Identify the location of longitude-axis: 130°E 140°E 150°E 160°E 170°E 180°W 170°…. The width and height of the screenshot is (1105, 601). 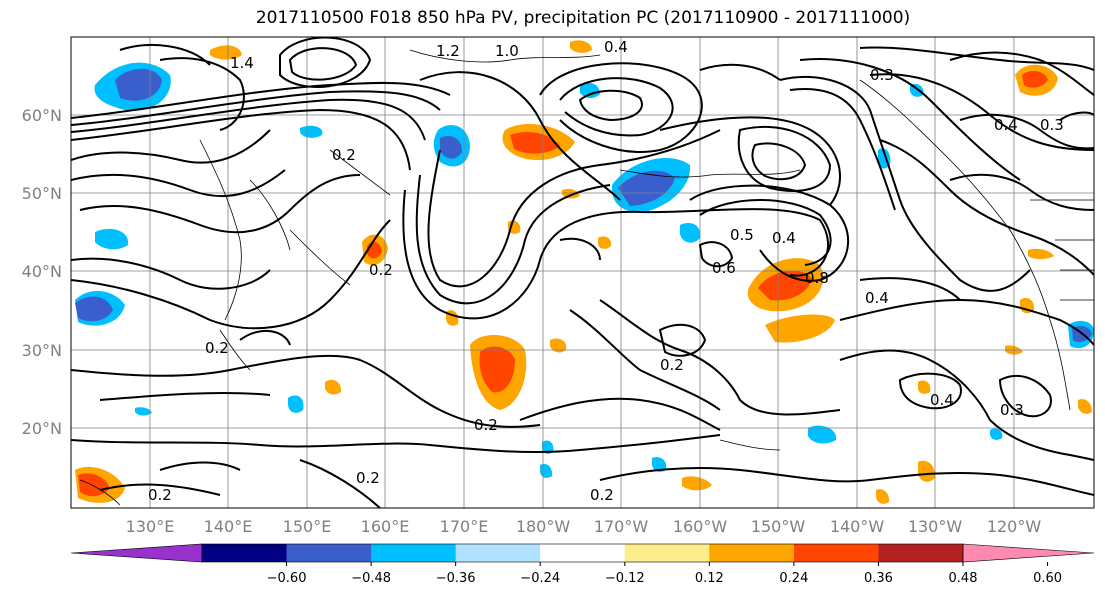
(584, 526).